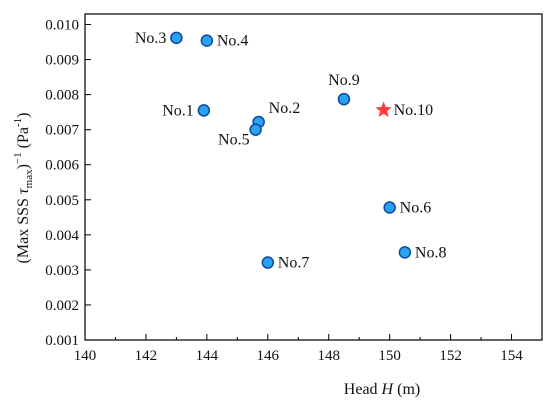 The height and width of the screenshot is (407, 550). What do you see at coordinates (62, 26) in the screenshot?
I see `y-tick-label: 0.010` at bounding box center [62, 26].